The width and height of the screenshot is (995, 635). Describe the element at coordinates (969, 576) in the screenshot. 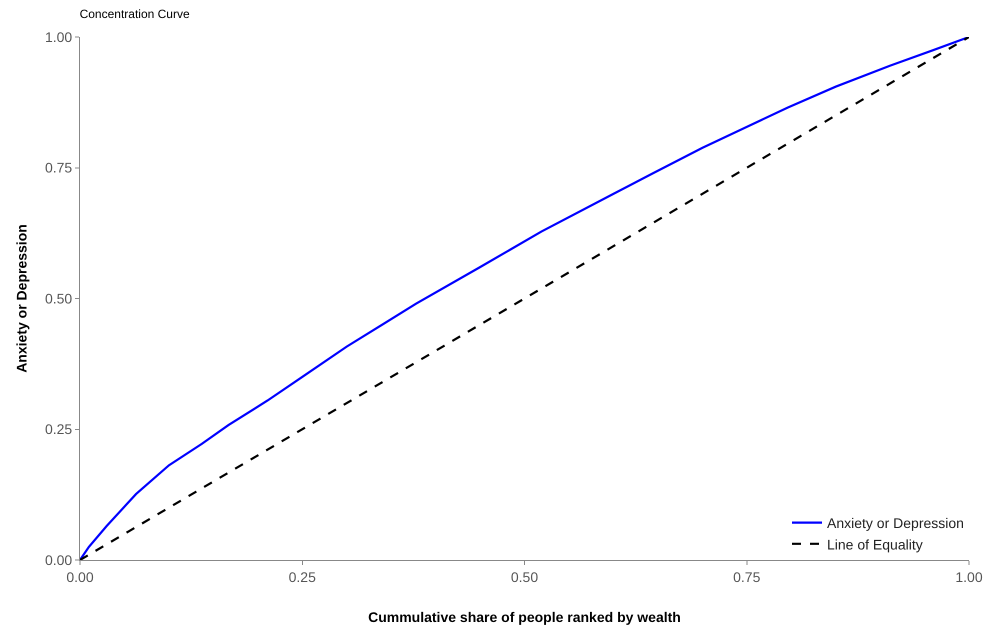

I see `x-tick-label: 1.00` at that location.